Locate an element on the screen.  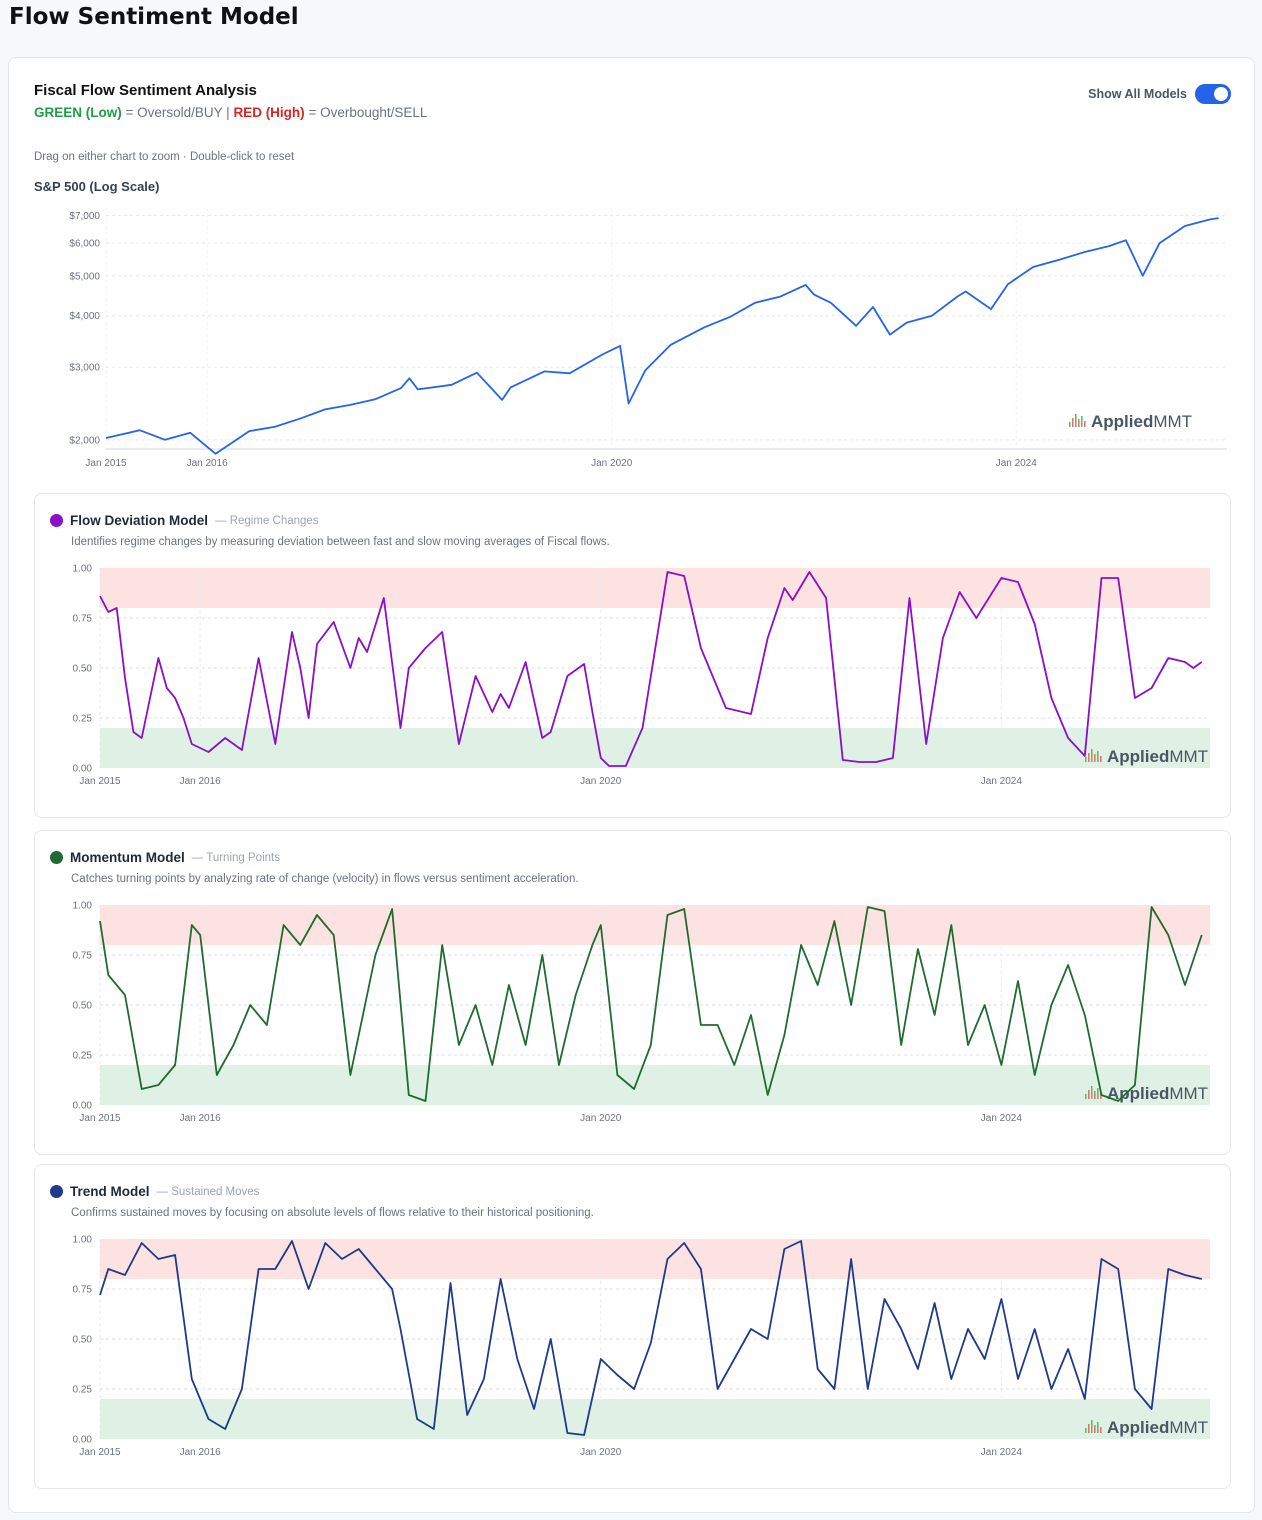
page-title: Flow Sentiment Model is located at coordinates (154, 17).